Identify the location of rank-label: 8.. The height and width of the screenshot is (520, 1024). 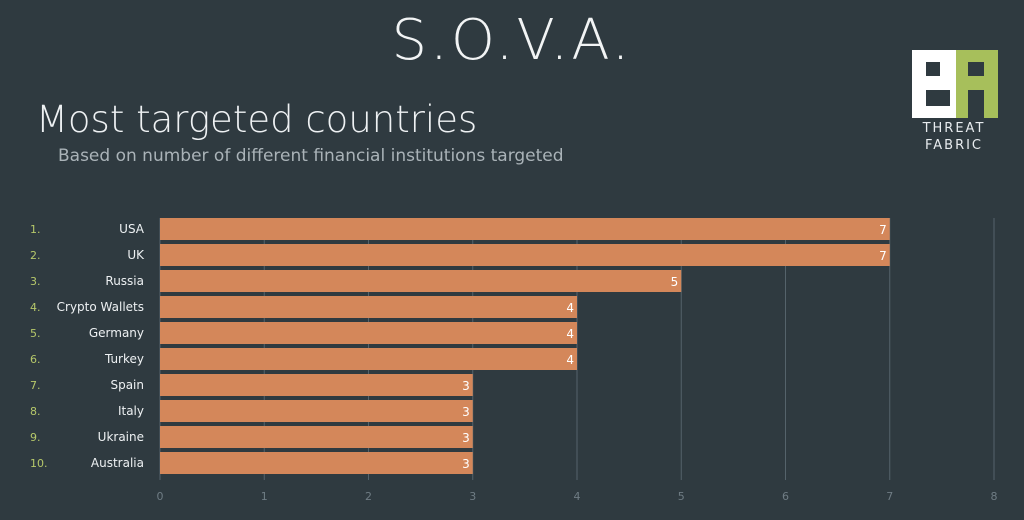
(35, 411).